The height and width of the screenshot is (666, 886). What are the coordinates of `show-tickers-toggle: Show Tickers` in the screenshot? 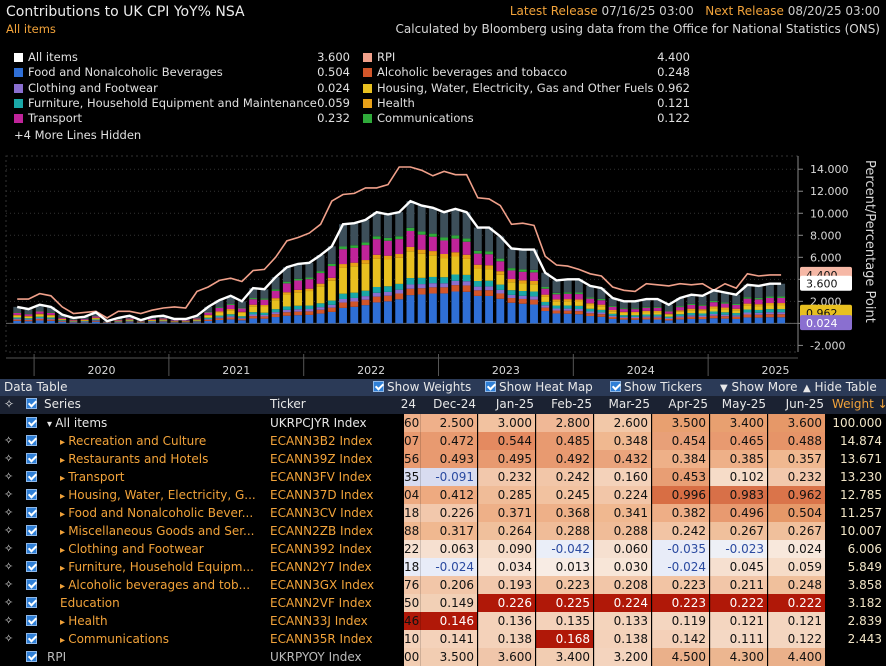 It's located at (656, 387).